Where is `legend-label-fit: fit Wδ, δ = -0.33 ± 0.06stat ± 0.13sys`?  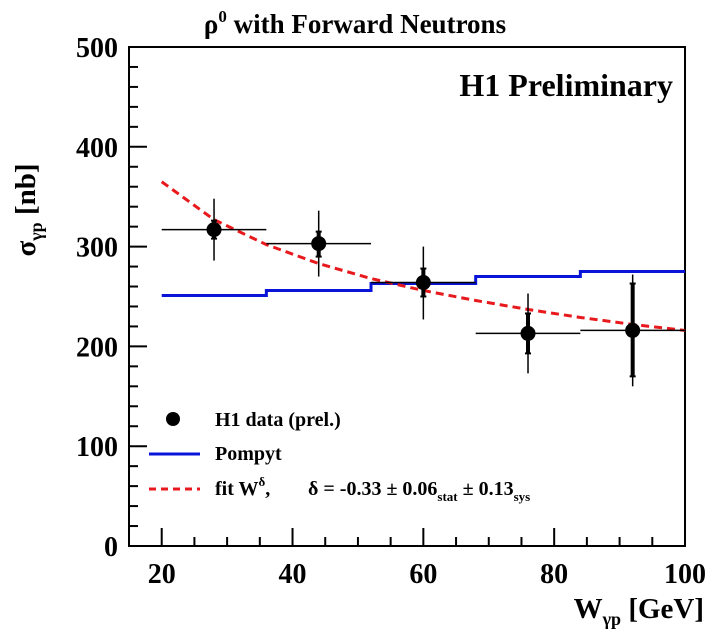
legend-label-fit: fit Wδ, δ = -0.33 ± 0.06stat ± 0.13sys is located at coordinates (372, 489).